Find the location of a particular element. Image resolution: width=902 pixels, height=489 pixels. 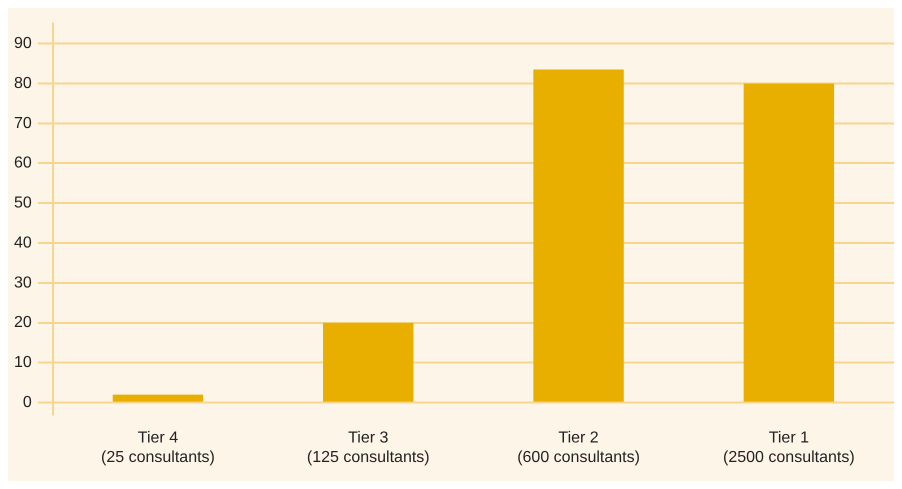

x-tick-label: Tier 4 (25 consultants) is located at coordinates (158, 448).